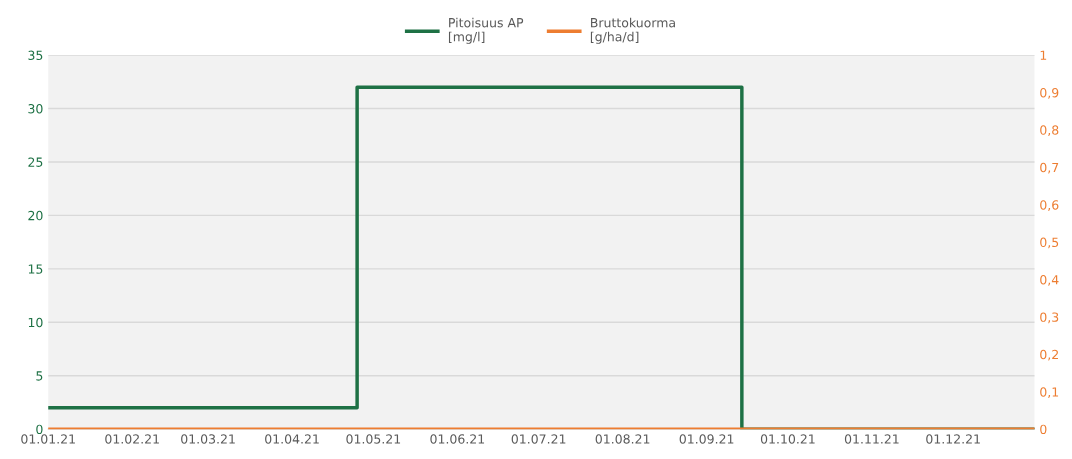 Image resolution: width=1072 pixels, height=459 pixels. Describe the element at coordinates (1049, 280) in the screenshot. I see `y2-tick-label: 0,4` at that location.